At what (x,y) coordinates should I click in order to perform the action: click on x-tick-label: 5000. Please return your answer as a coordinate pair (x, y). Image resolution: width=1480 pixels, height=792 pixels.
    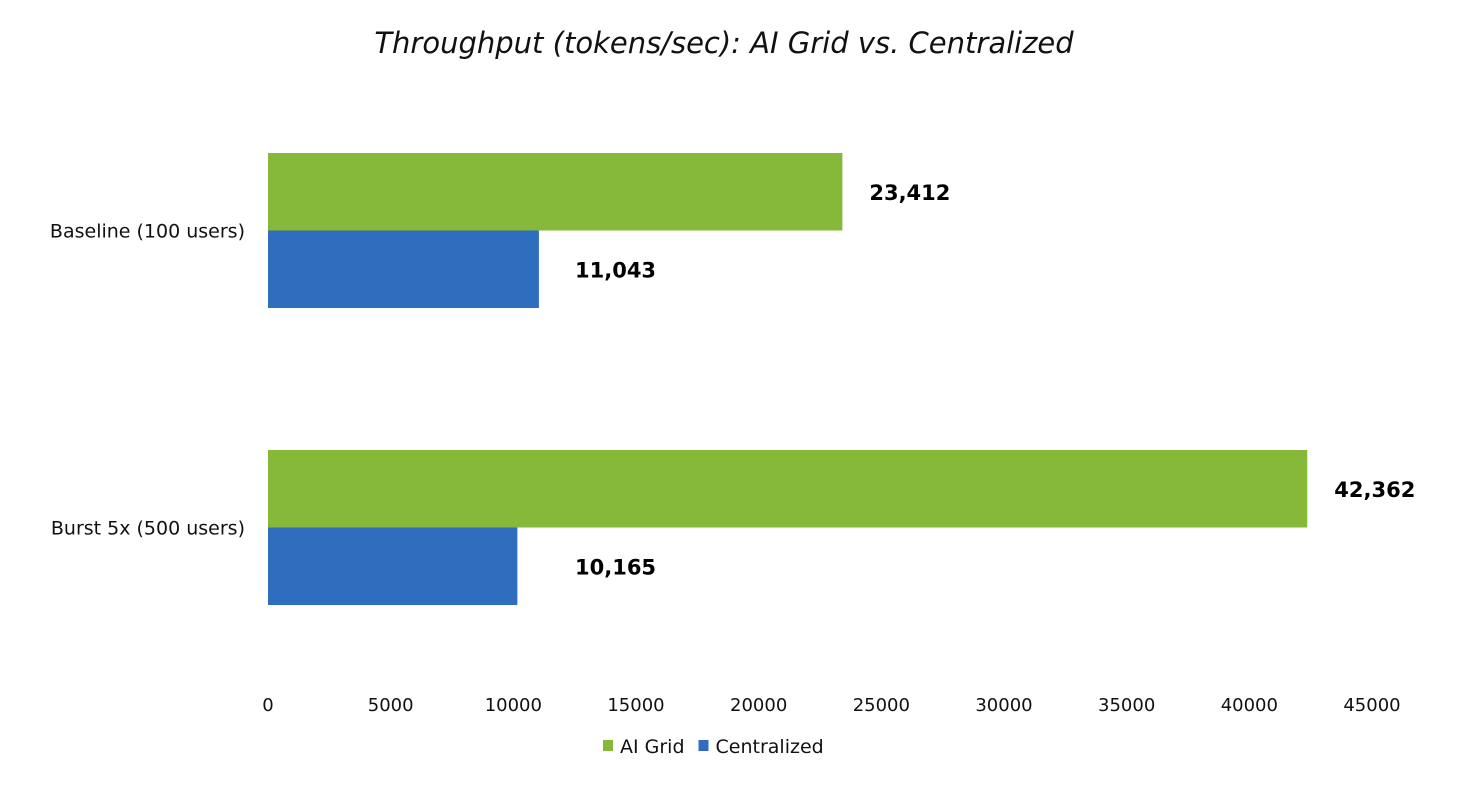
    Looking at the image, I should click on (391, 705).